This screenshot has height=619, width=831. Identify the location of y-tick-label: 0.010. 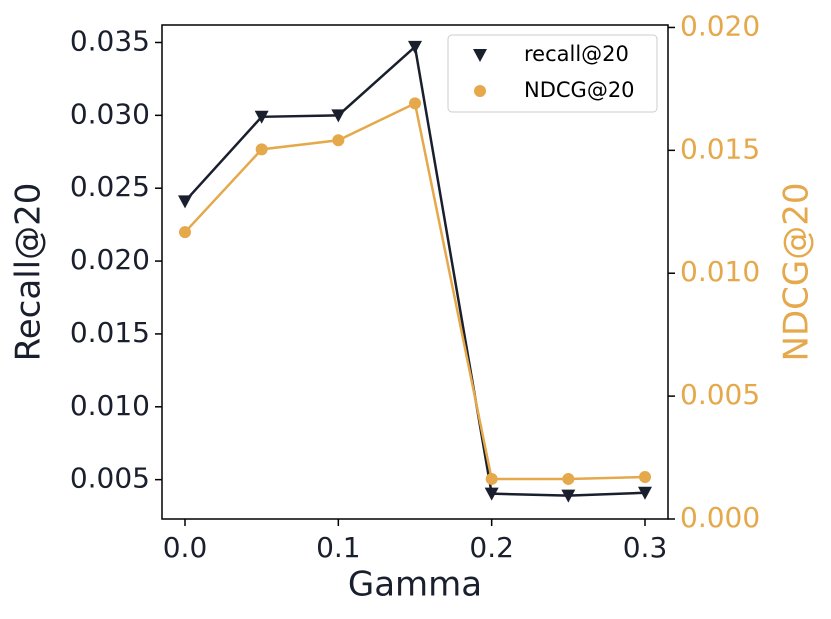
(110, 405).